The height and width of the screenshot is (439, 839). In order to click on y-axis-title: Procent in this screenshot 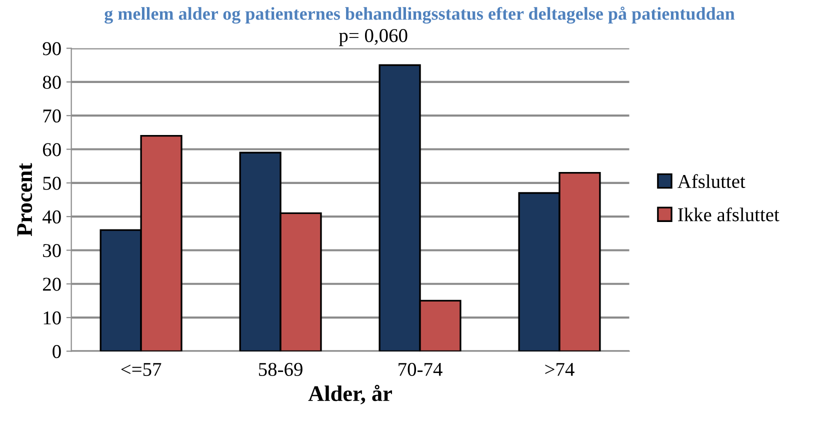, I will do `click(24, 199)`.